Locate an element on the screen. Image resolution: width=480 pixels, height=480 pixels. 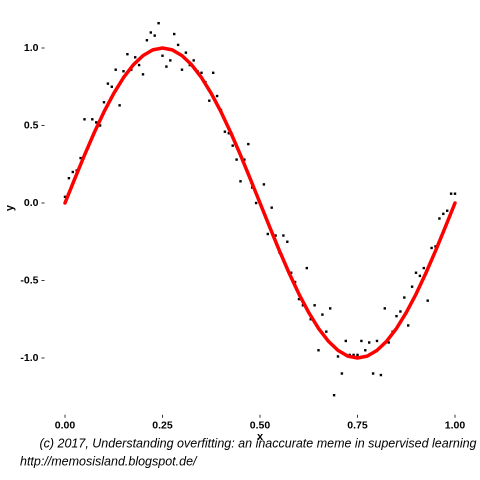
y-axis-label: y is located at coordinates (10, 207).